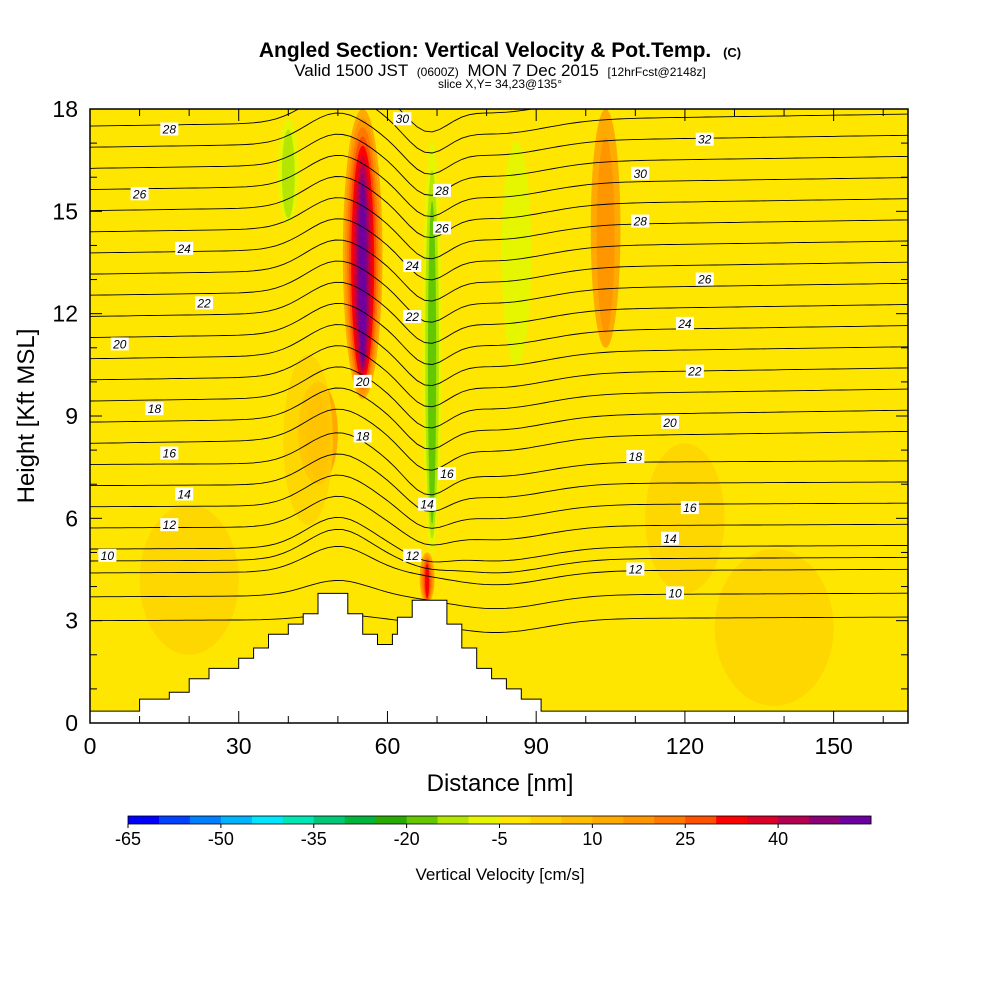 The height and width of the screenshot is (1000, 1000). I want to click on colorbar-tick-label: 40, so click(778, 839).